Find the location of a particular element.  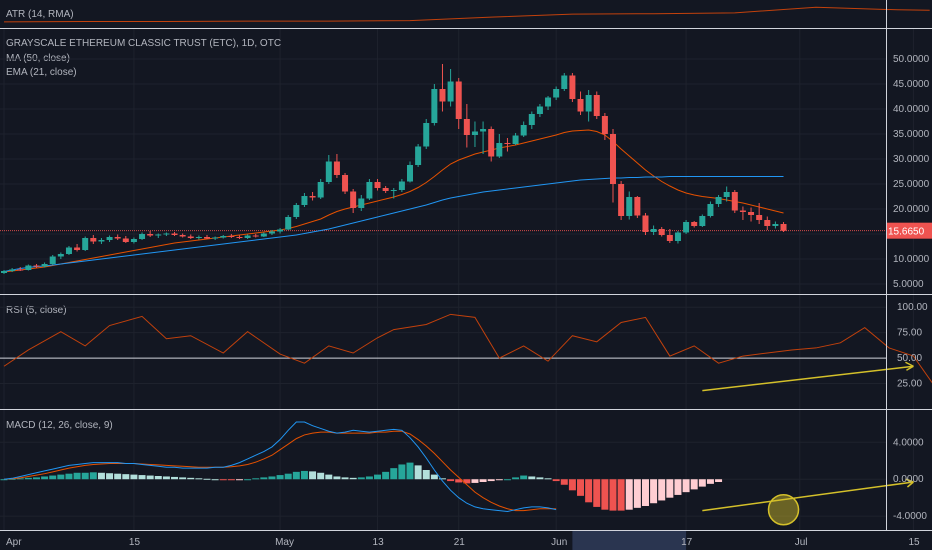

macd-title: MACD (12, 26, close, 9) is located at coordinates (59, 425).